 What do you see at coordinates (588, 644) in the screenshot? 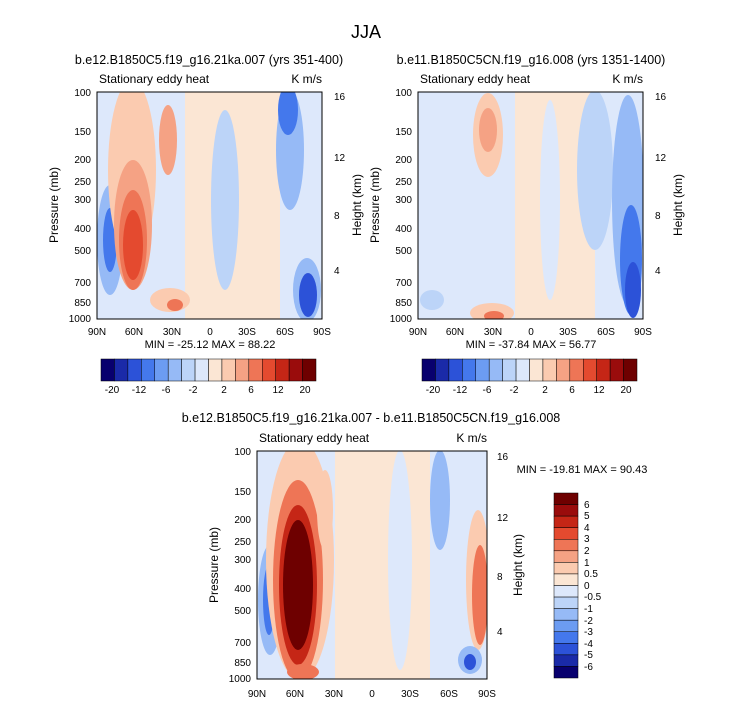
I see `colorbar-label: -4` at bounding box center [588, 644].